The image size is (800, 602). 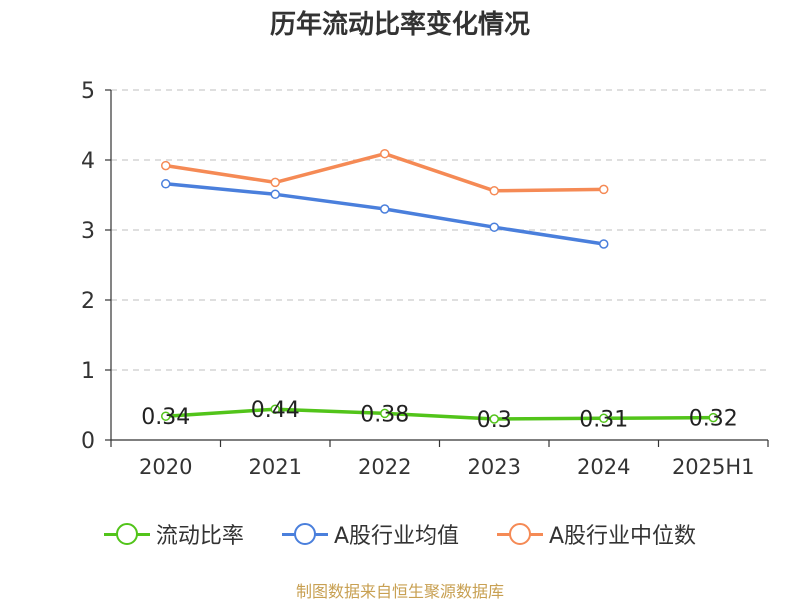 I want to click on y-tick-label: 2, so click(x=88, y=301).